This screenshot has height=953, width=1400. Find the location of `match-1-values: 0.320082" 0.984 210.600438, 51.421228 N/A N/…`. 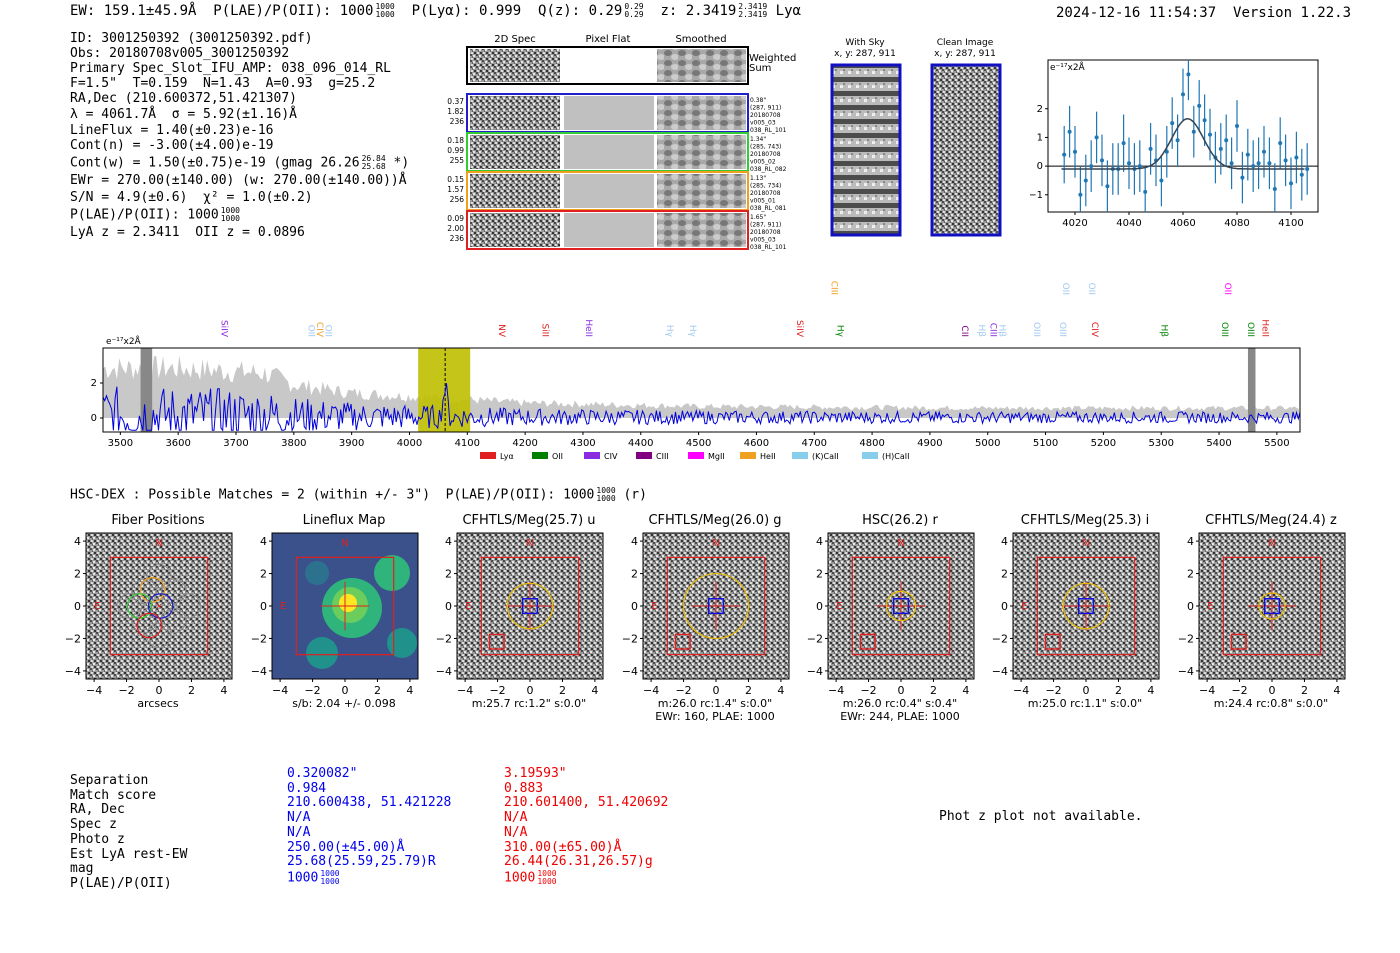

match-1-values: 0.320082" 0.984 210.600438, 51.421228 N/A N/… is located at coordinates (369, 826).